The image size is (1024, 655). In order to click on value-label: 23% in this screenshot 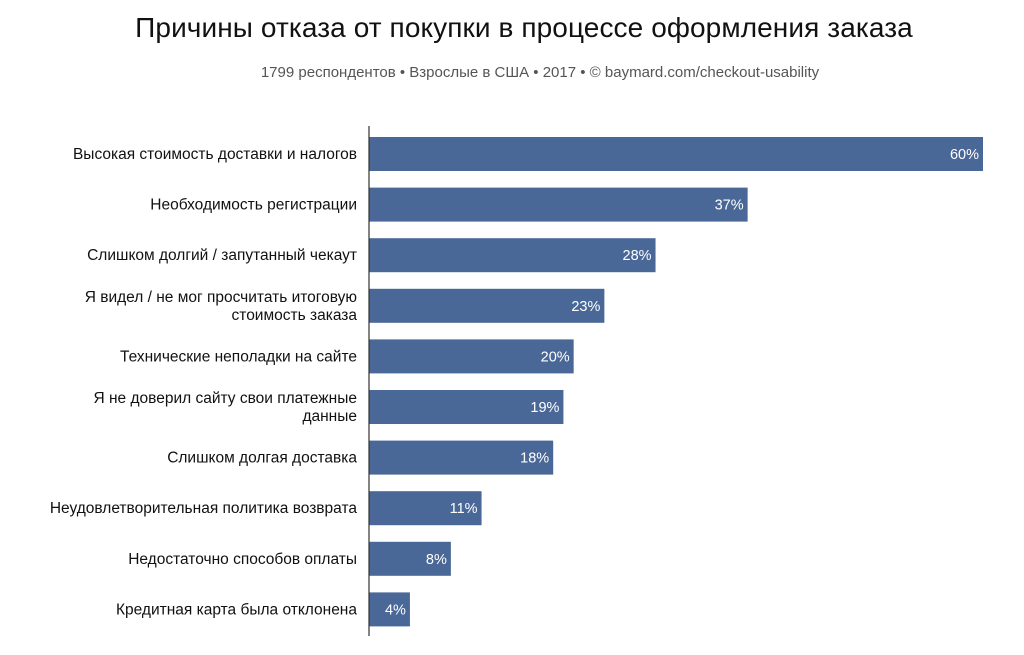, I will do `click(585, 307)`.